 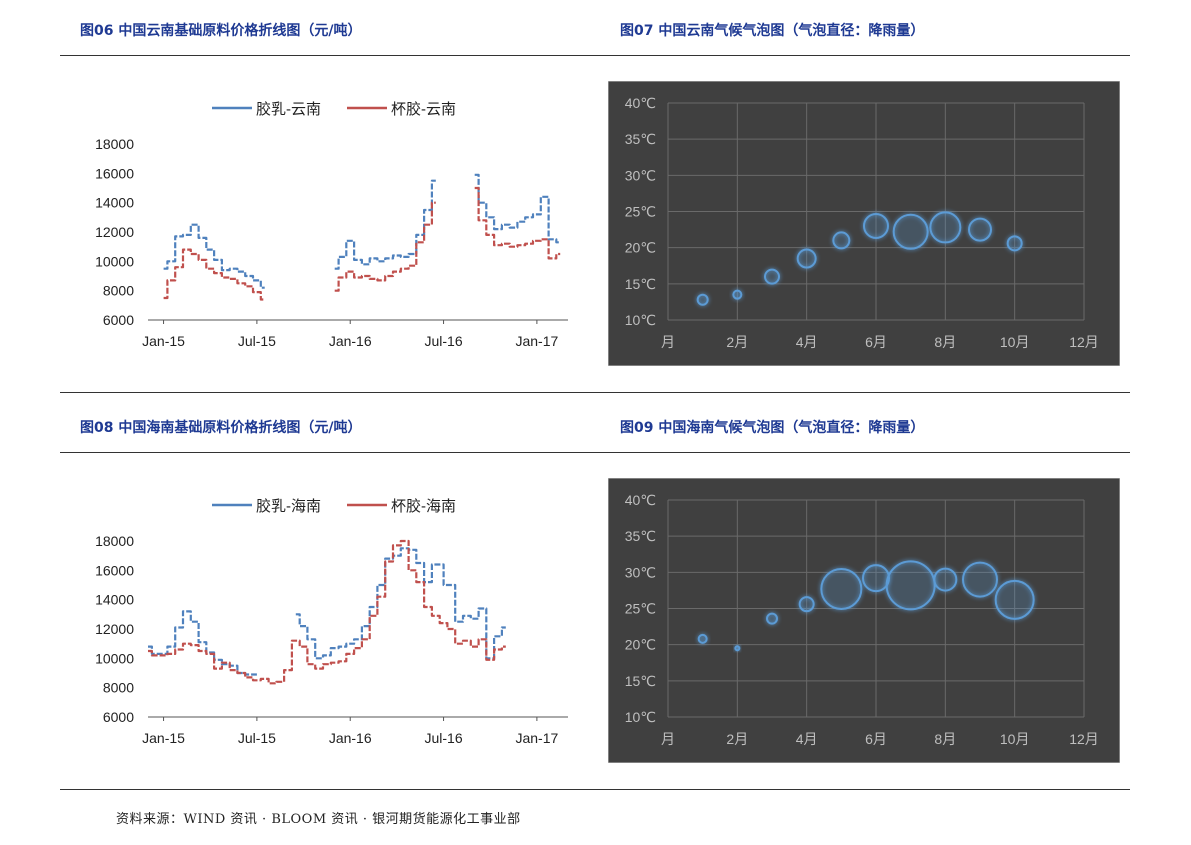 What do you see at coordinates (423, 109) in the screenshot?
I see `legend-label: 杯胶-云南` at bounding box center [423, 109].